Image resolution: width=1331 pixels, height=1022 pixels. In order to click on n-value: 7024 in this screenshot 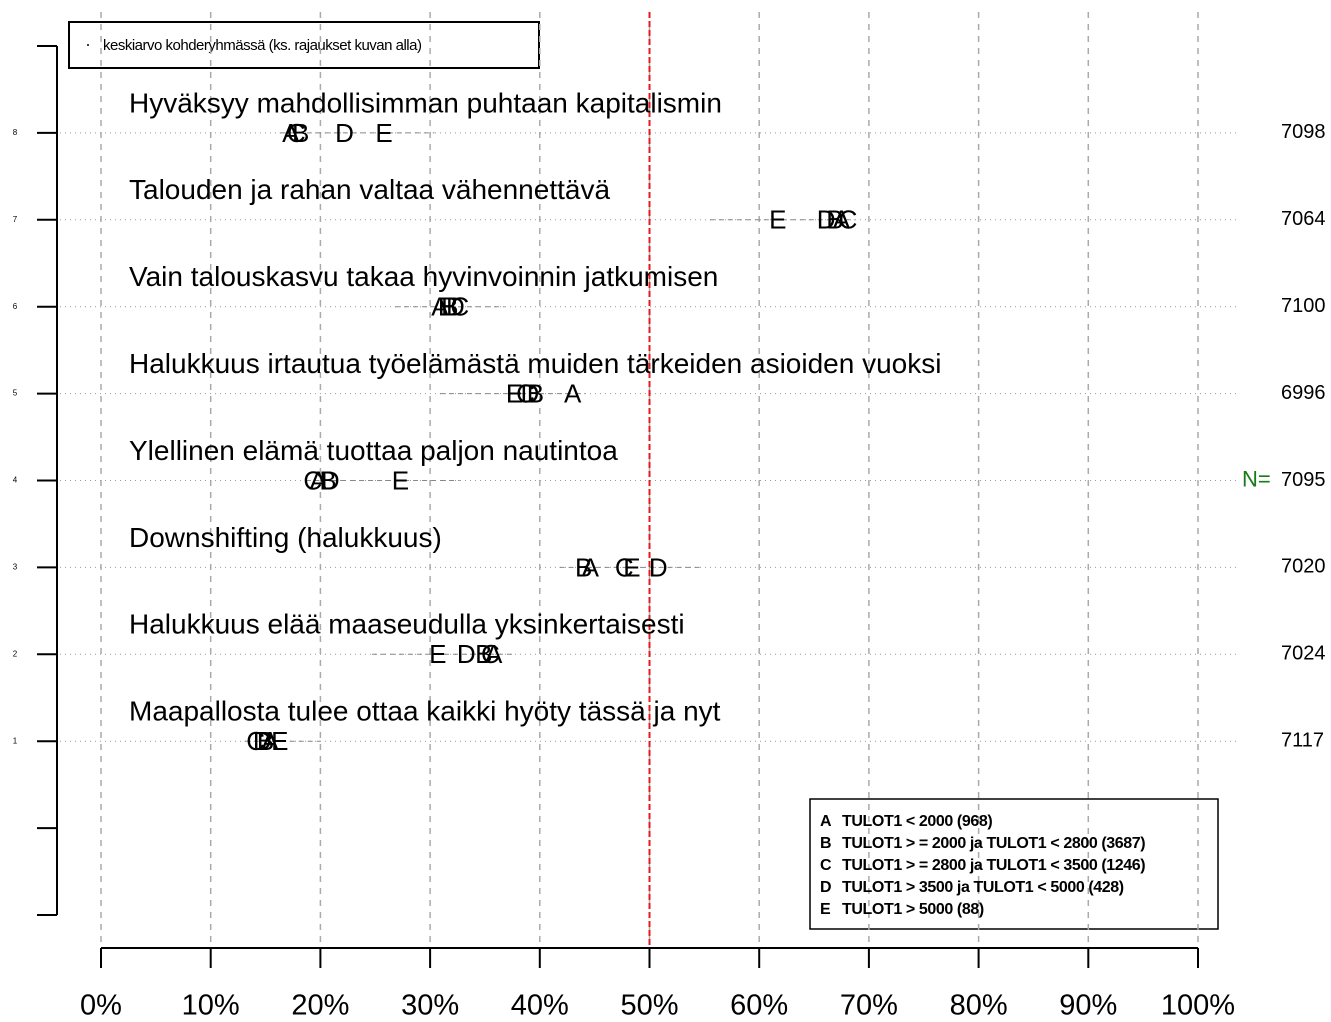, I will do `click(1303, 654)`.